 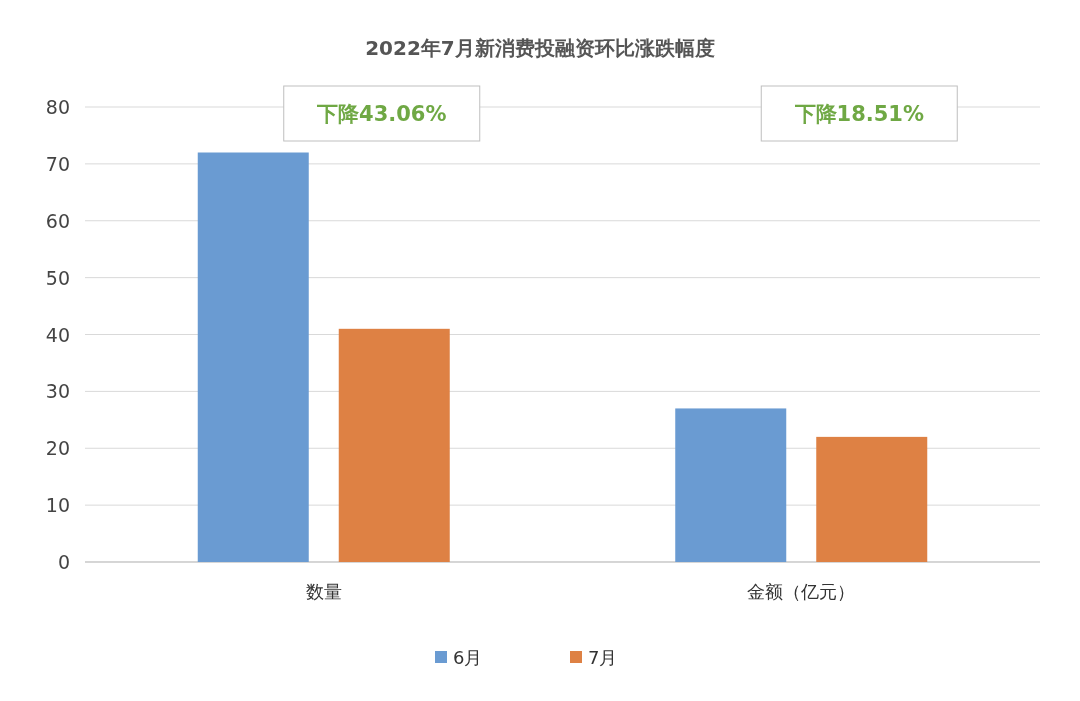 I want to click on y-tick-label: 70, so click(x=57, y=163).